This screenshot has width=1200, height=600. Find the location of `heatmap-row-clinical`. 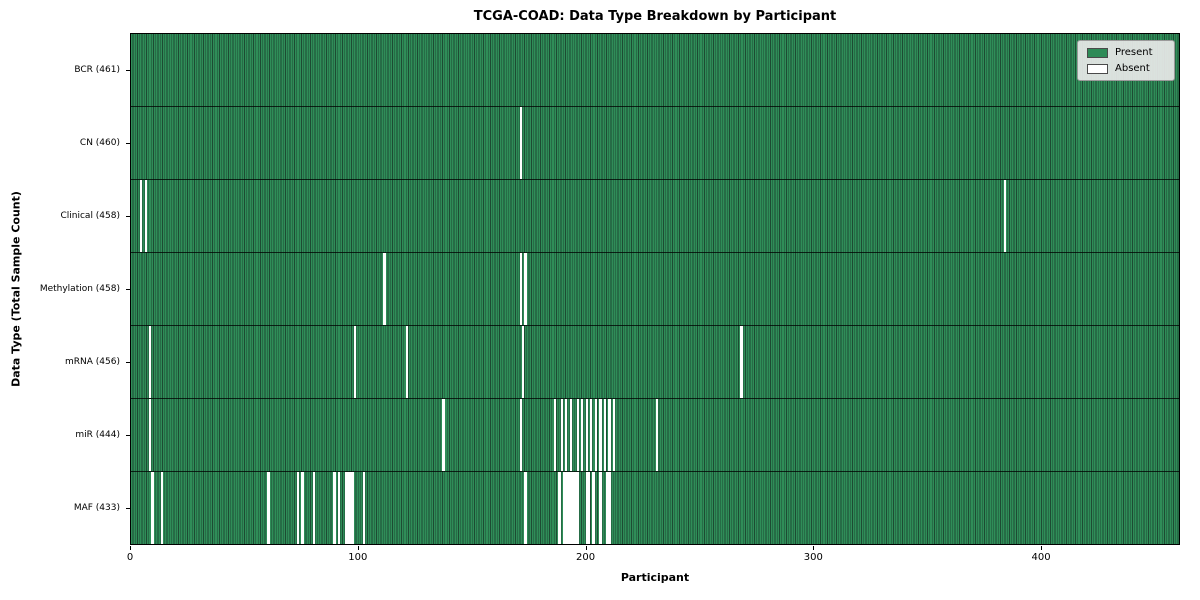

heatmap-row-clinical is located at coordinates (655, 215).